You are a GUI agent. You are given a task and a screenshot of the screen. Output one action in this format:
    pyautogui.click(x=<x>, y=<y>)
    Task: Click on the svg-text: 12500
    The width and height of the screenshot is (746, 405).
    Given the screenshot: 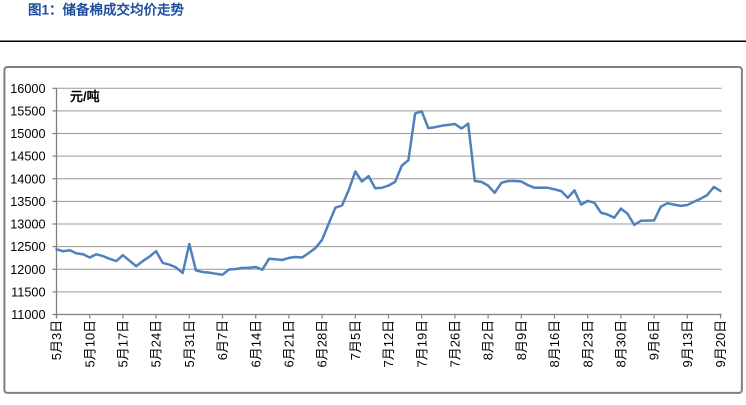 What is the action you would take?
    pyautogui.click(x=27, y=247)
    